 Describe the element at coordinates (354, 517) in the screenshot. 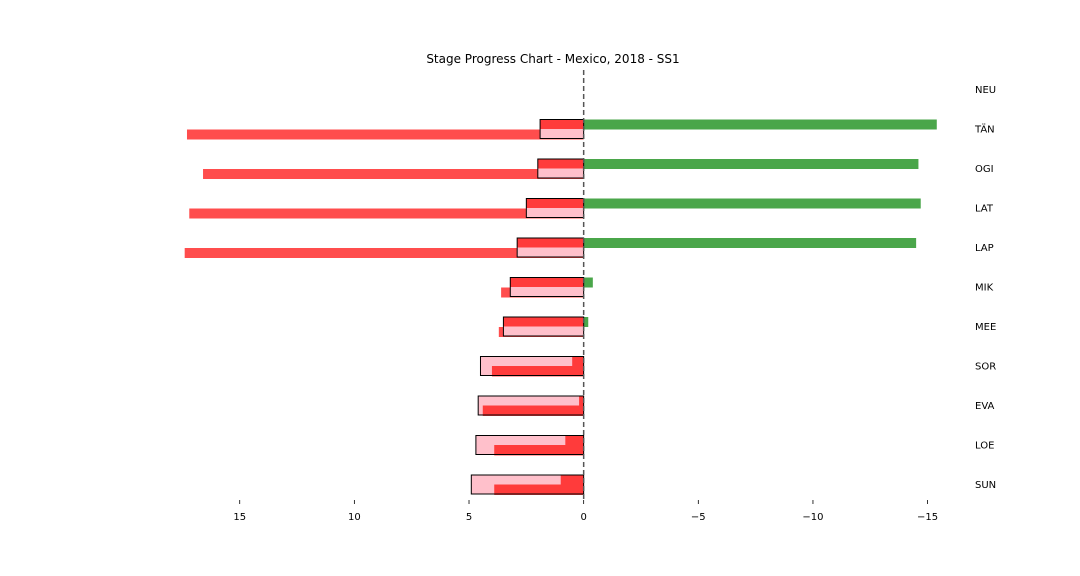

I see `x-tick-label: 10` at that location.